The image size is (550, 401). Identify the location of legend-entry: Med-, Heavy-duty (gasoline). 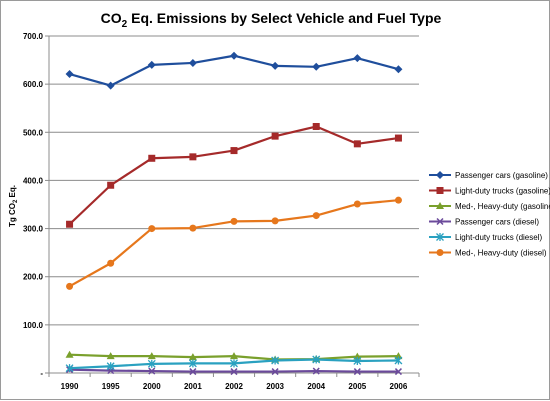
(489, 206).